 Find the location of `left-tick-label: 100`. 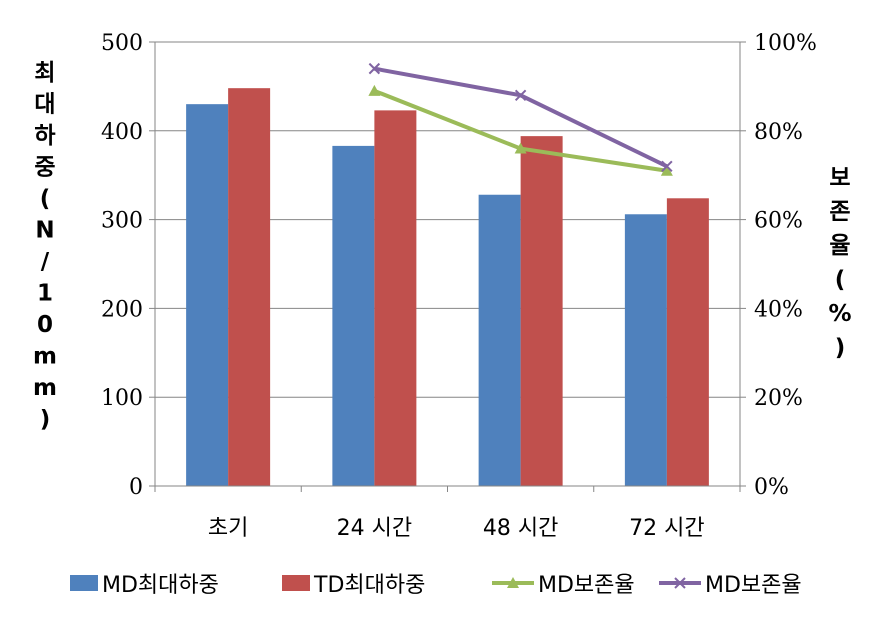

left-tick-label: 100 is located at coordinates (122, 398).